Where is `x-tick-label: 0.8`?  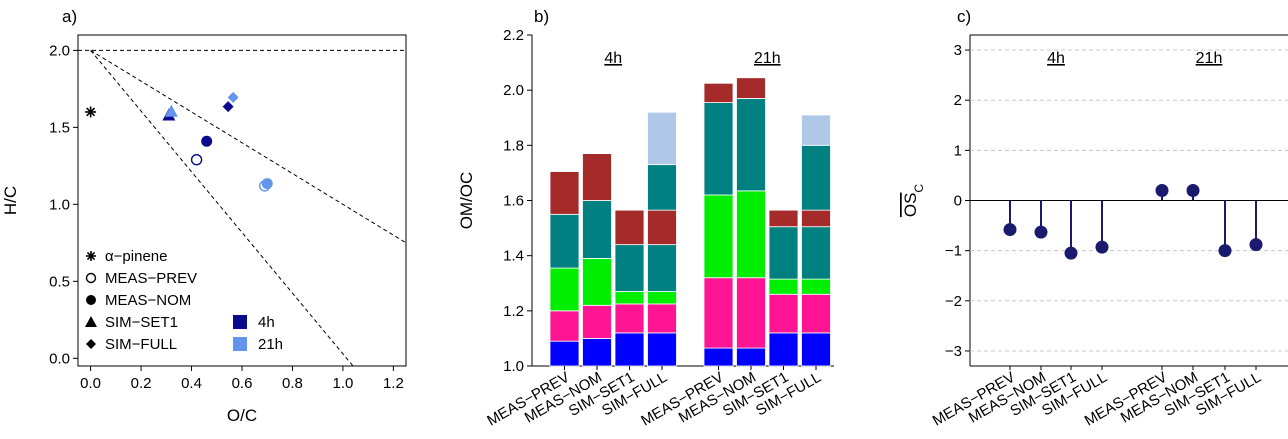
x-tick-label: 0.8 is located at coordinates (292, 383).